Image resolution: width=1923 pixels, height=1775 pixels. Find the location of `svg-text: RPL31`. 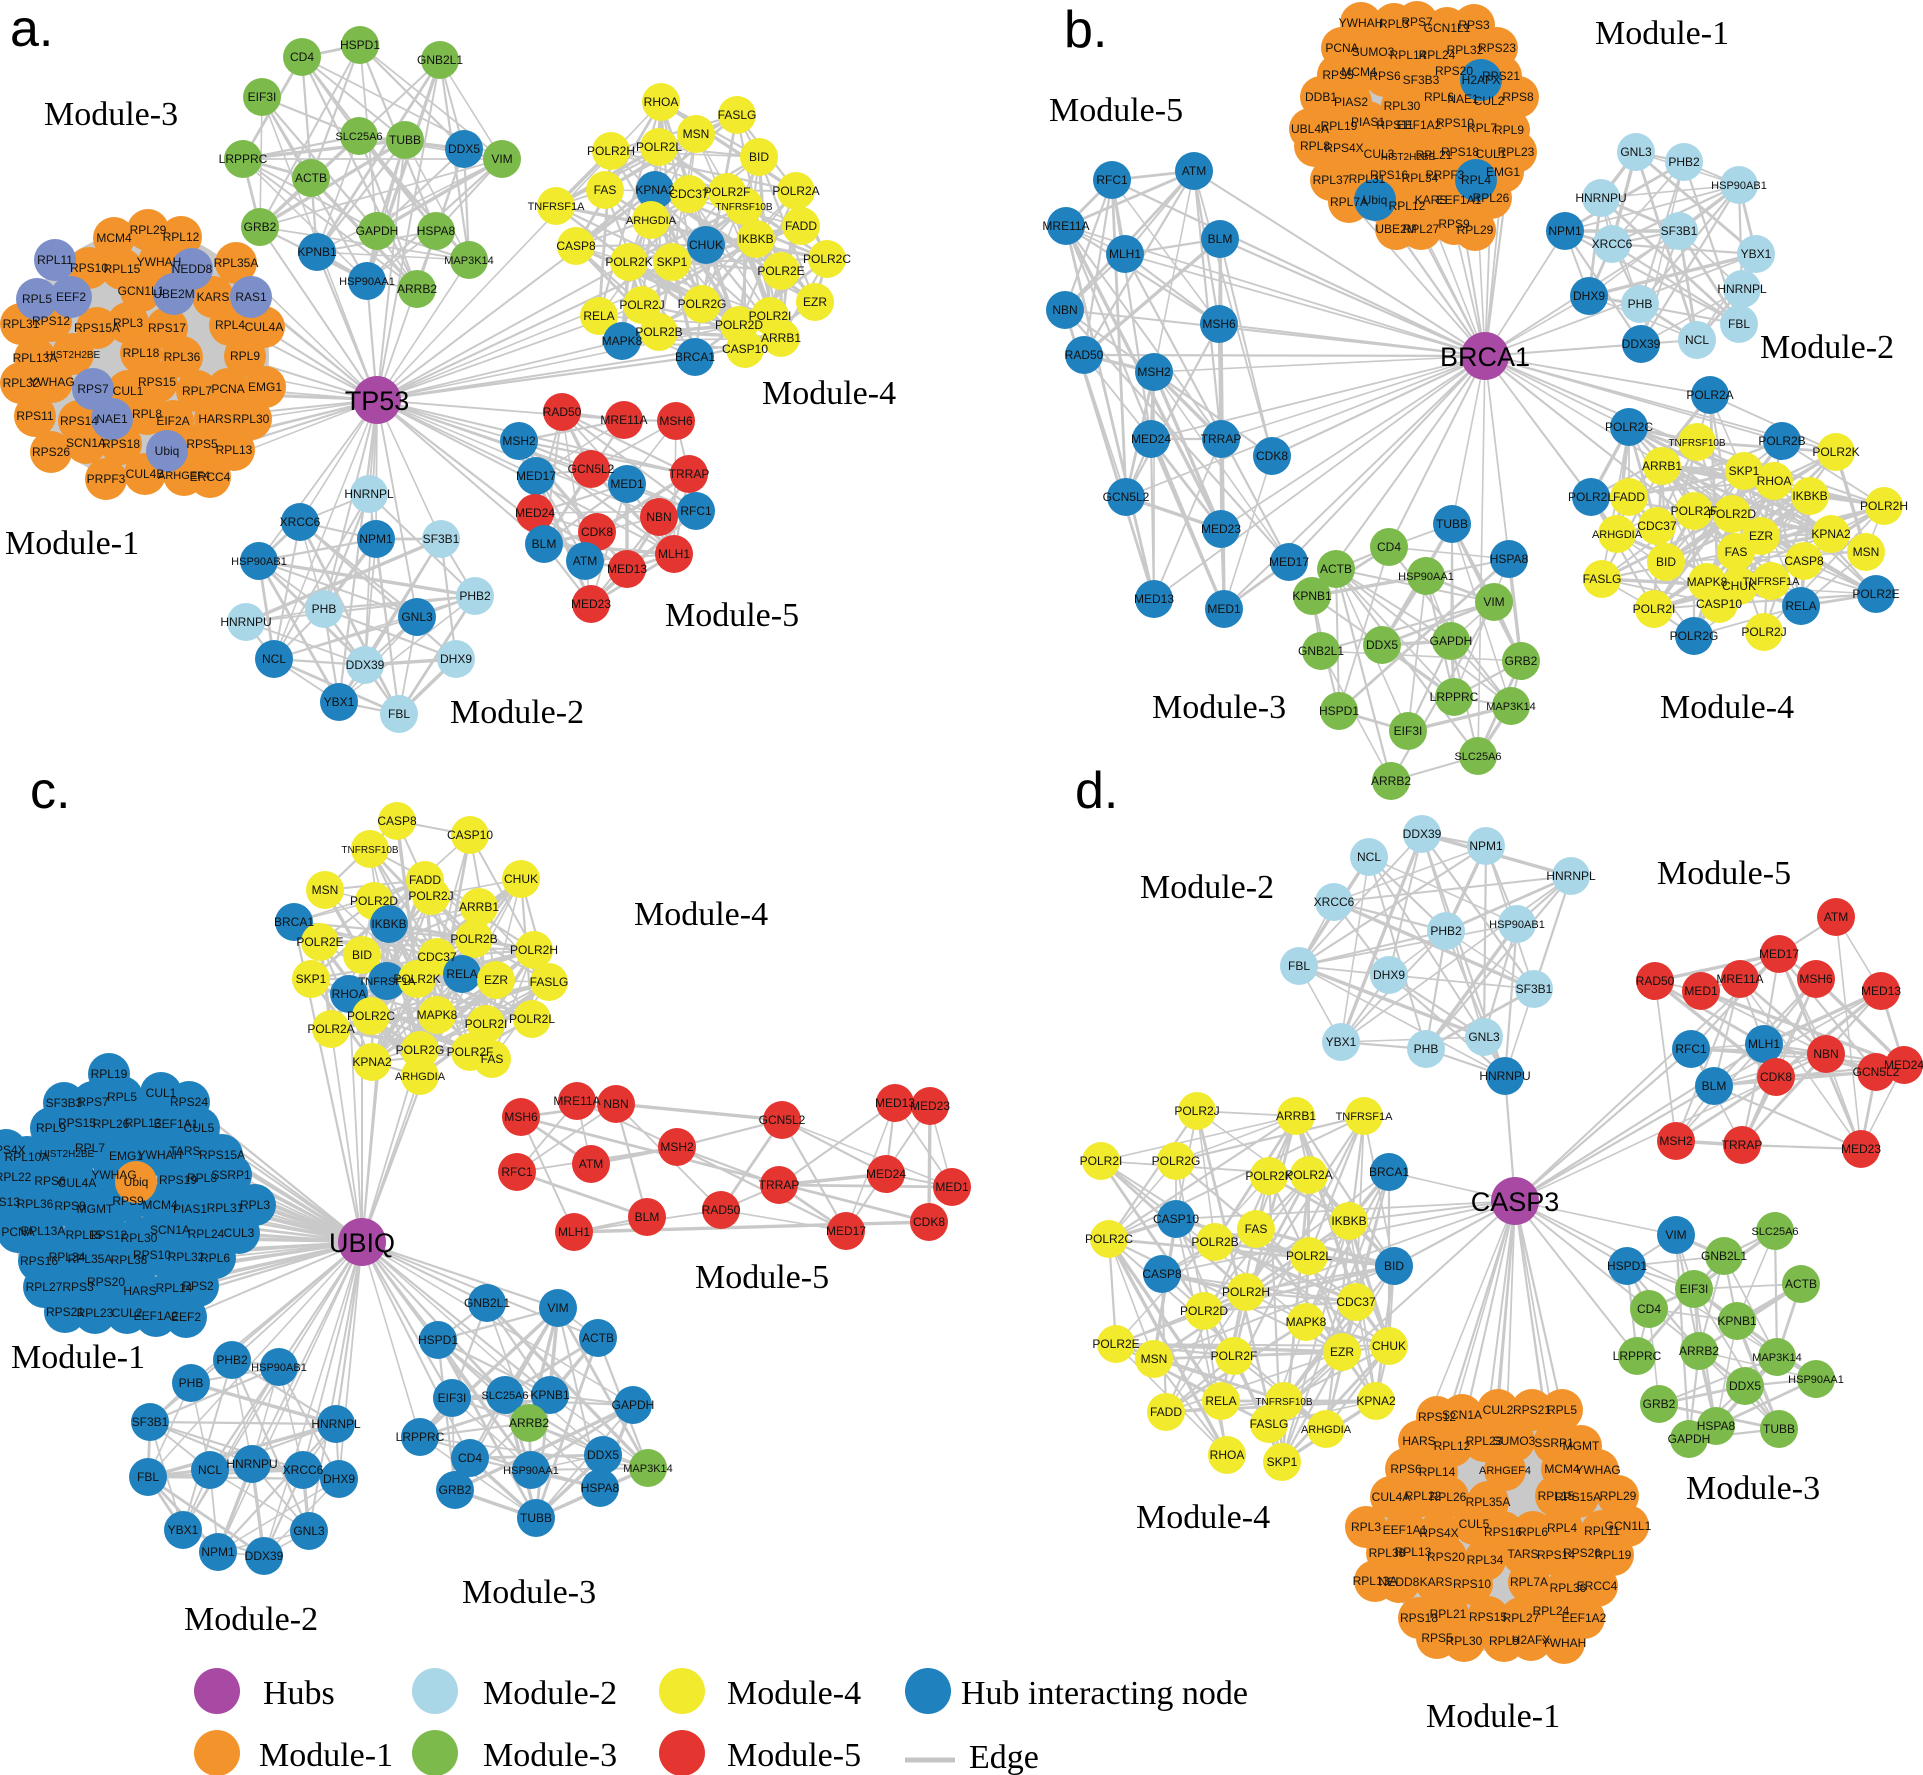

svg-text: RPL31 is located at coordinates (21, 324).